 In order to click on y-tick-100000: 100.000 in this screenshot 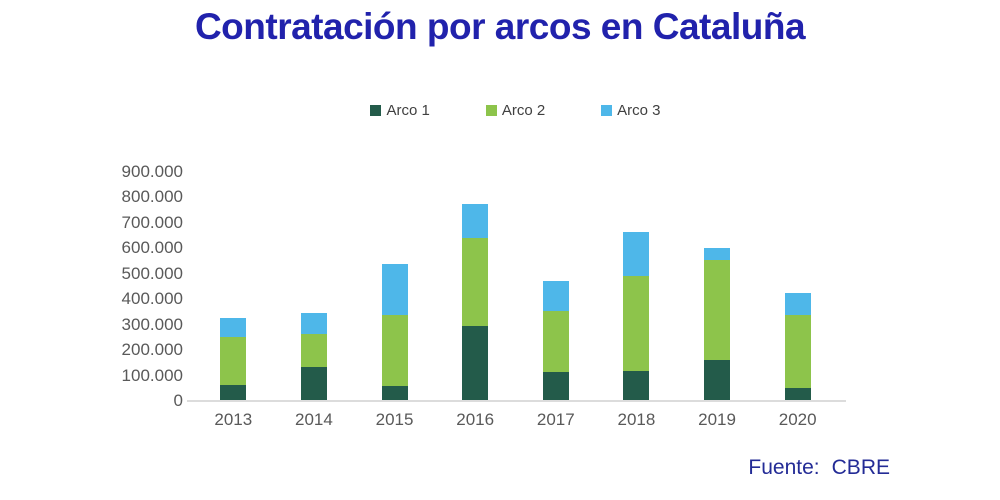, I will do `click(152, 375)`.